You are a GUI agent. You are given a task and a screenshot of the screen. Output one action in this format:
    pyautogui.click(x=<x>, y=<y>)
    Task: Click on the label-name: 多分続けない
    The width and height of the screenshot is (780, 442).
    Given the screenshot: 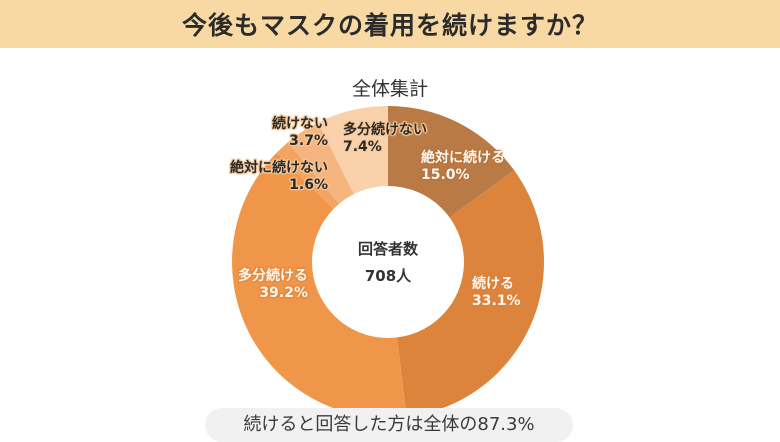 What is the action you would take?
    pyautogui.click(x=385, y=130)
    